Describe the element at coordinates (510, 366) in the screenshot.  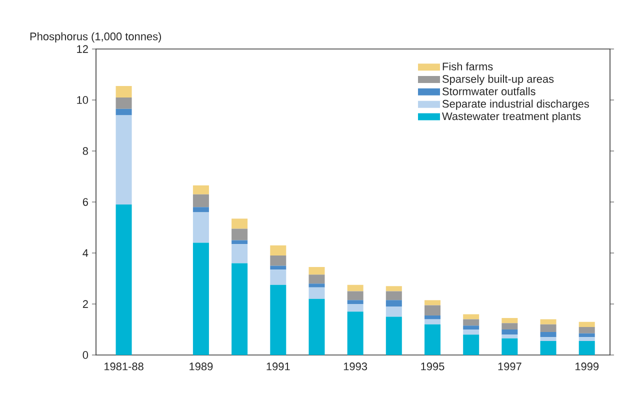
I see `x-tick-label: 1997` at that location.